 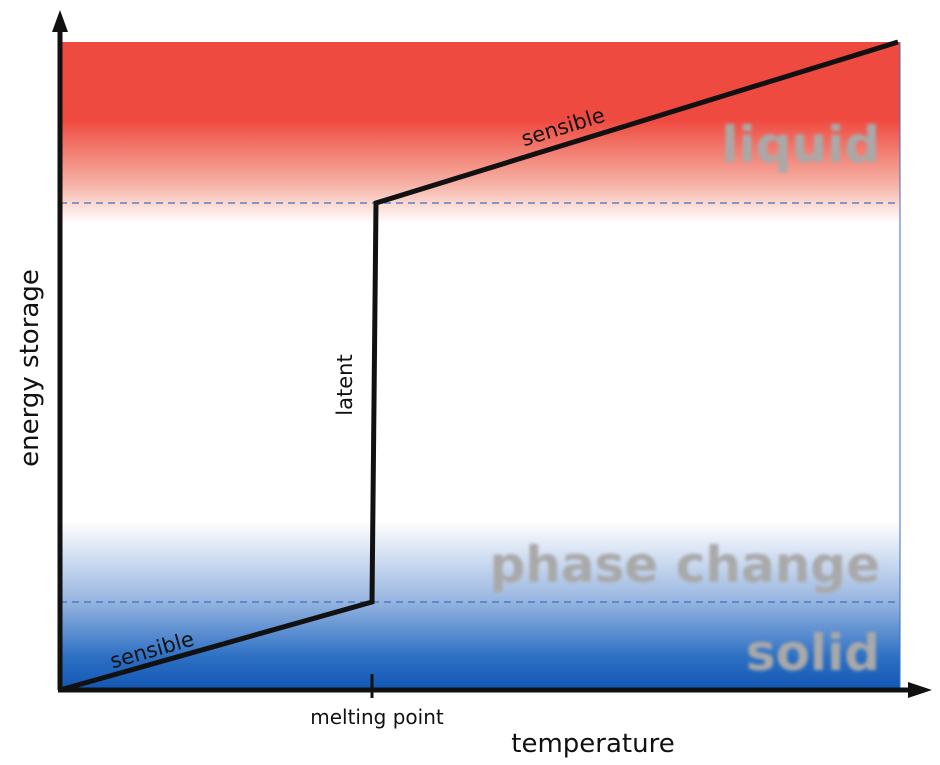 I want to click on zone-label-phase-change: phase change, so click(x=685, y=565).